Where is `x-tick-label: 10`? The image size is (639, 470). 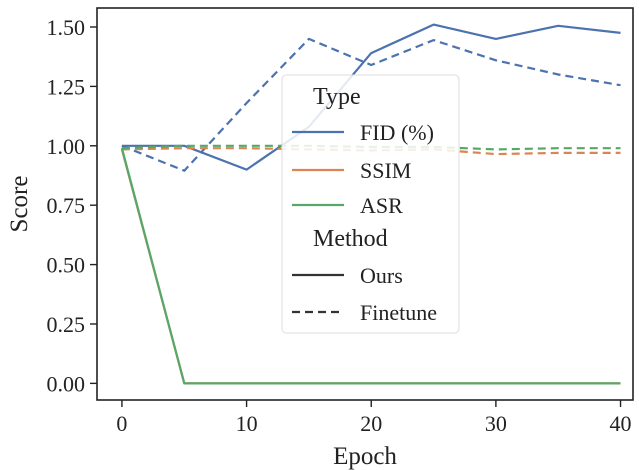 x-tick-label: 10 is located at coordinates (247, 423).